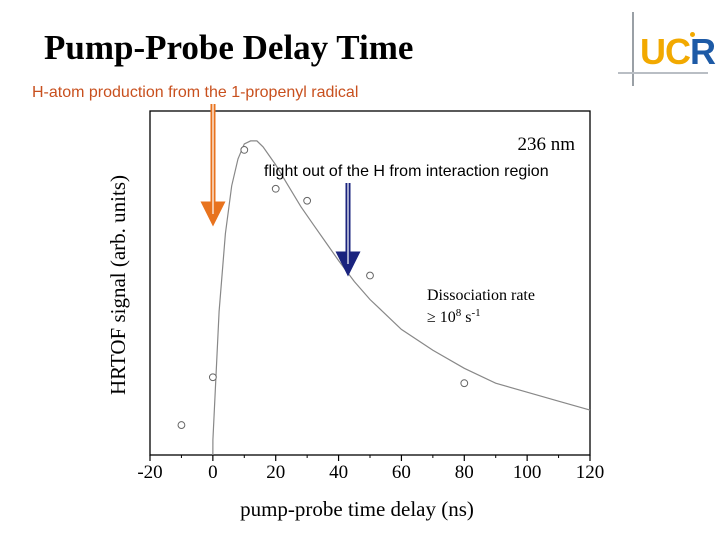  Describe the element at coordinates (213, 472) in the screenshot. I see `x-tick-label: 0` at that location.